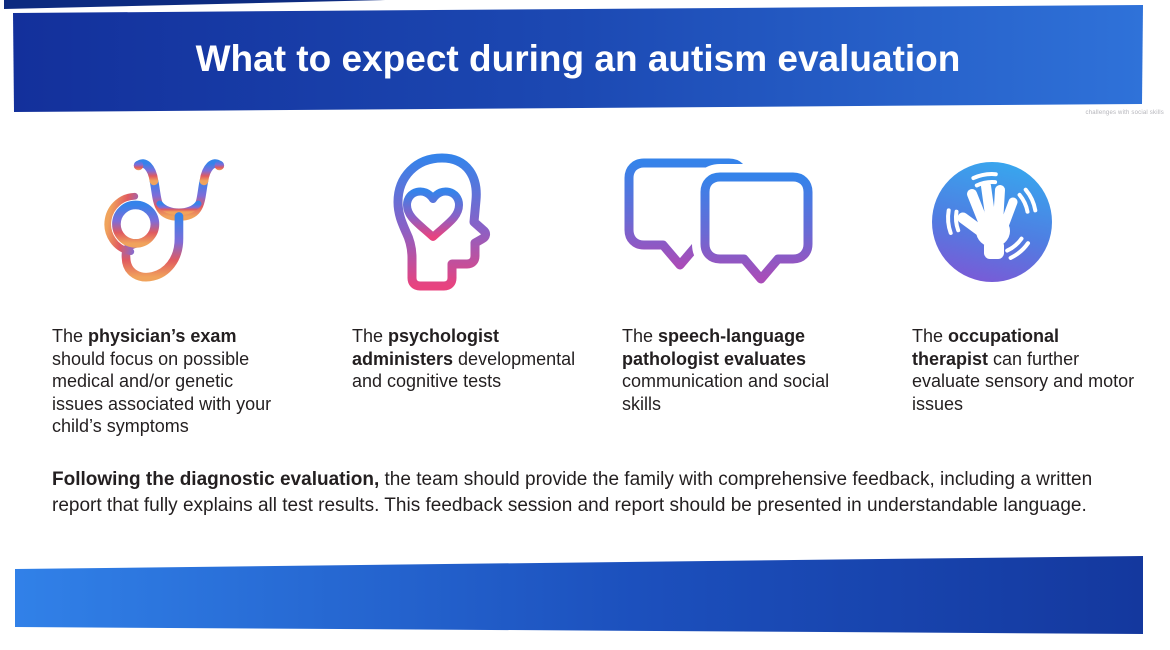 Image resolution: width=1170 pixels, height=650 pixels. What do you see at coordinates (986, 347) in the screenshot?
I see `column-bold: occupational therapist` at bounding box center [986, 347].